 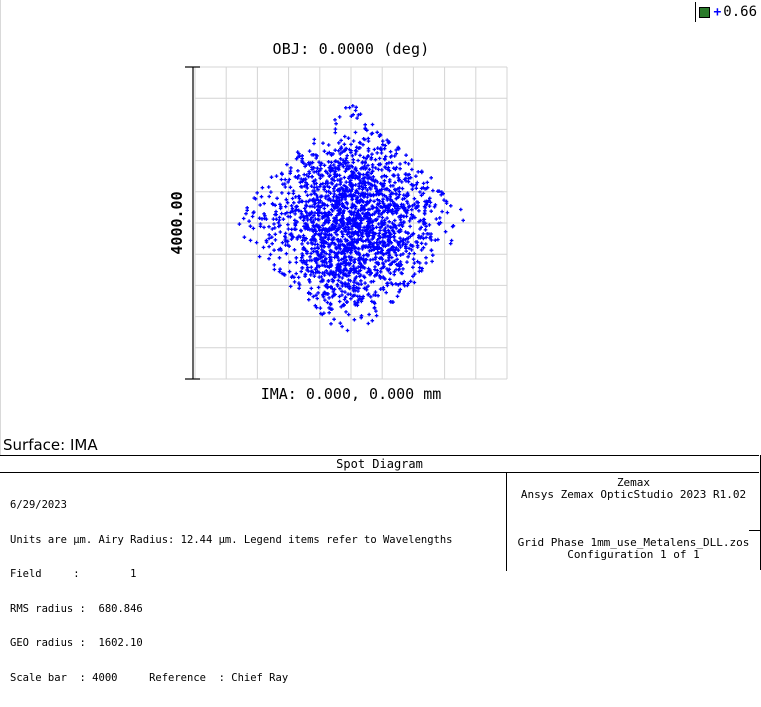 What do you see at coordinates (726, 12) in the screenshot?
I see `wavelength-legend: + 0.66` at bounding box center [726, 12].